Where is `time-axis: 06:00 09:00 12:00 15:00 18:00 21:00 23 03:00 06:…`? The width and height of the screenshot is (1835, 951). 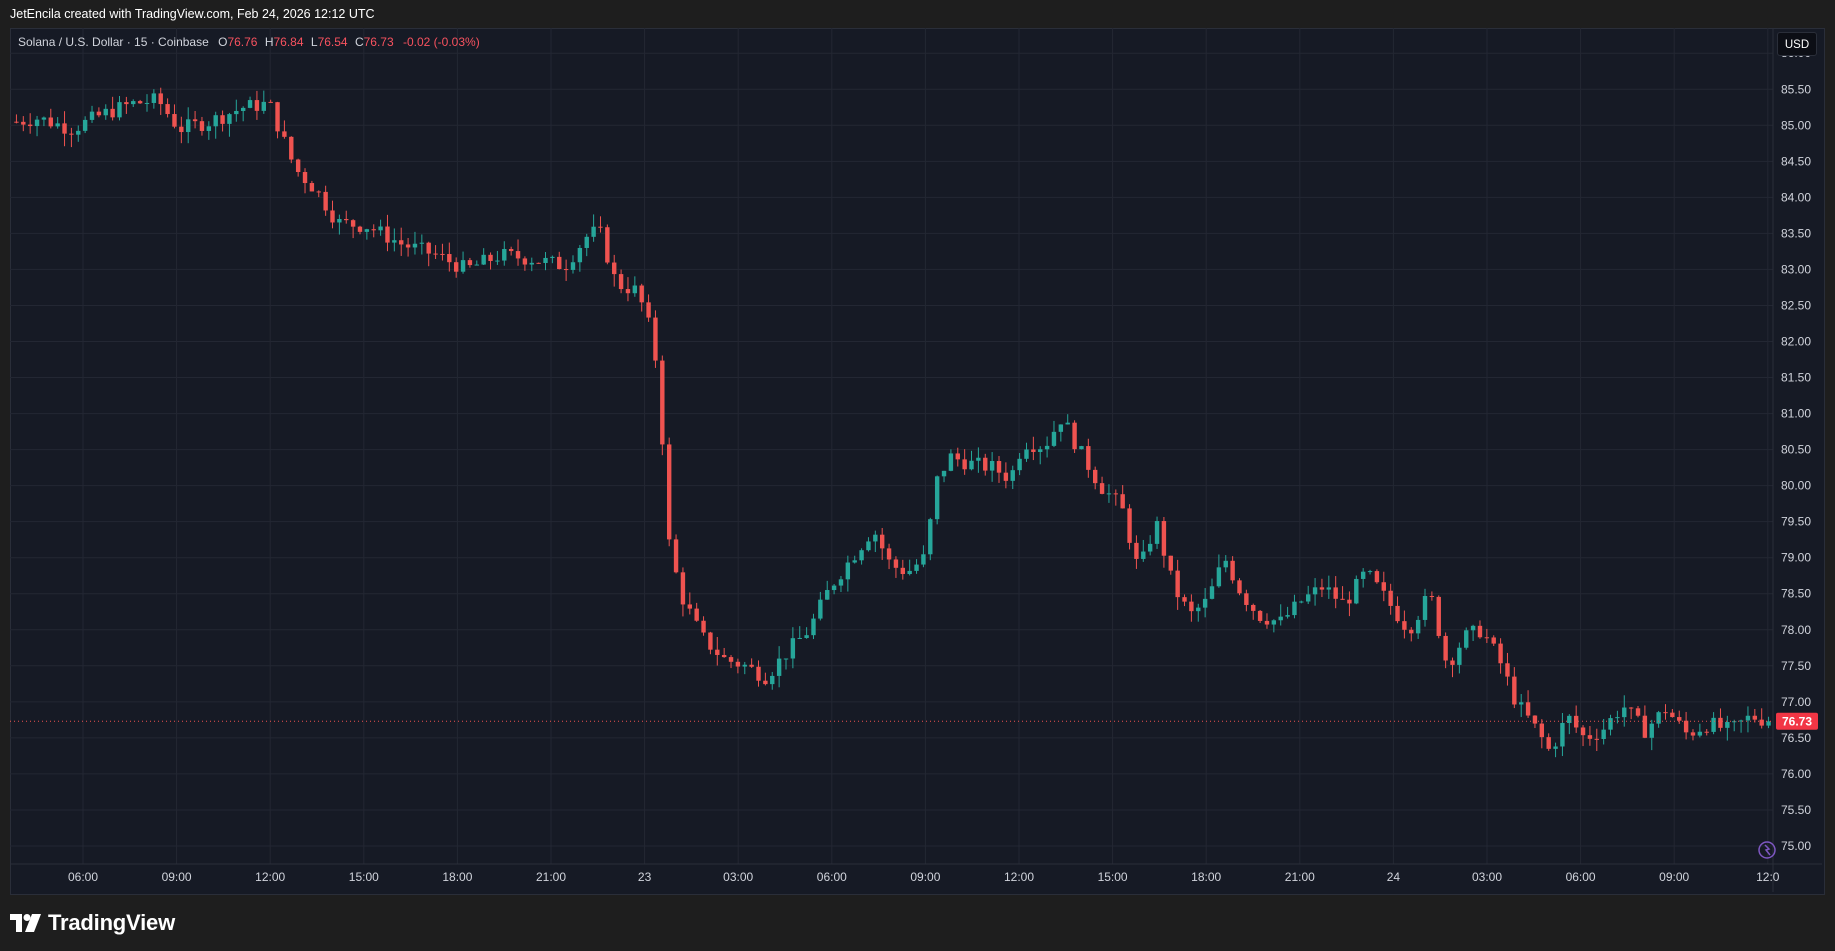 time-axis: 06:00 09:00 12:00 15:00 18:00 21:00 23 03:00 06:… is located at coordinates (924, 877).